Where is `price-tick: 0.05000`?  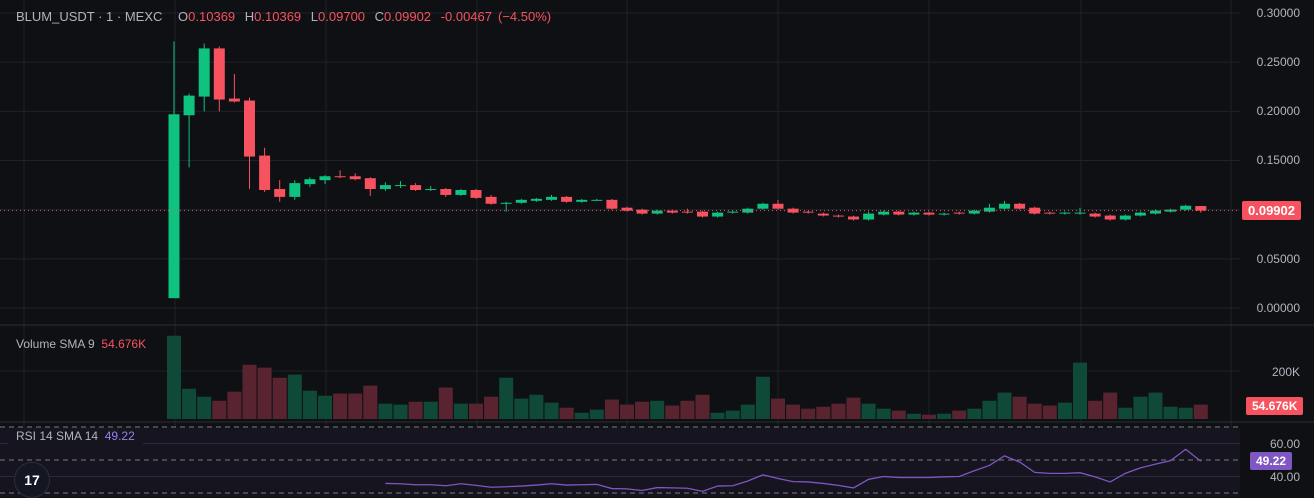
price-tick: 0.05000 is located at coordinates (1278, 259).